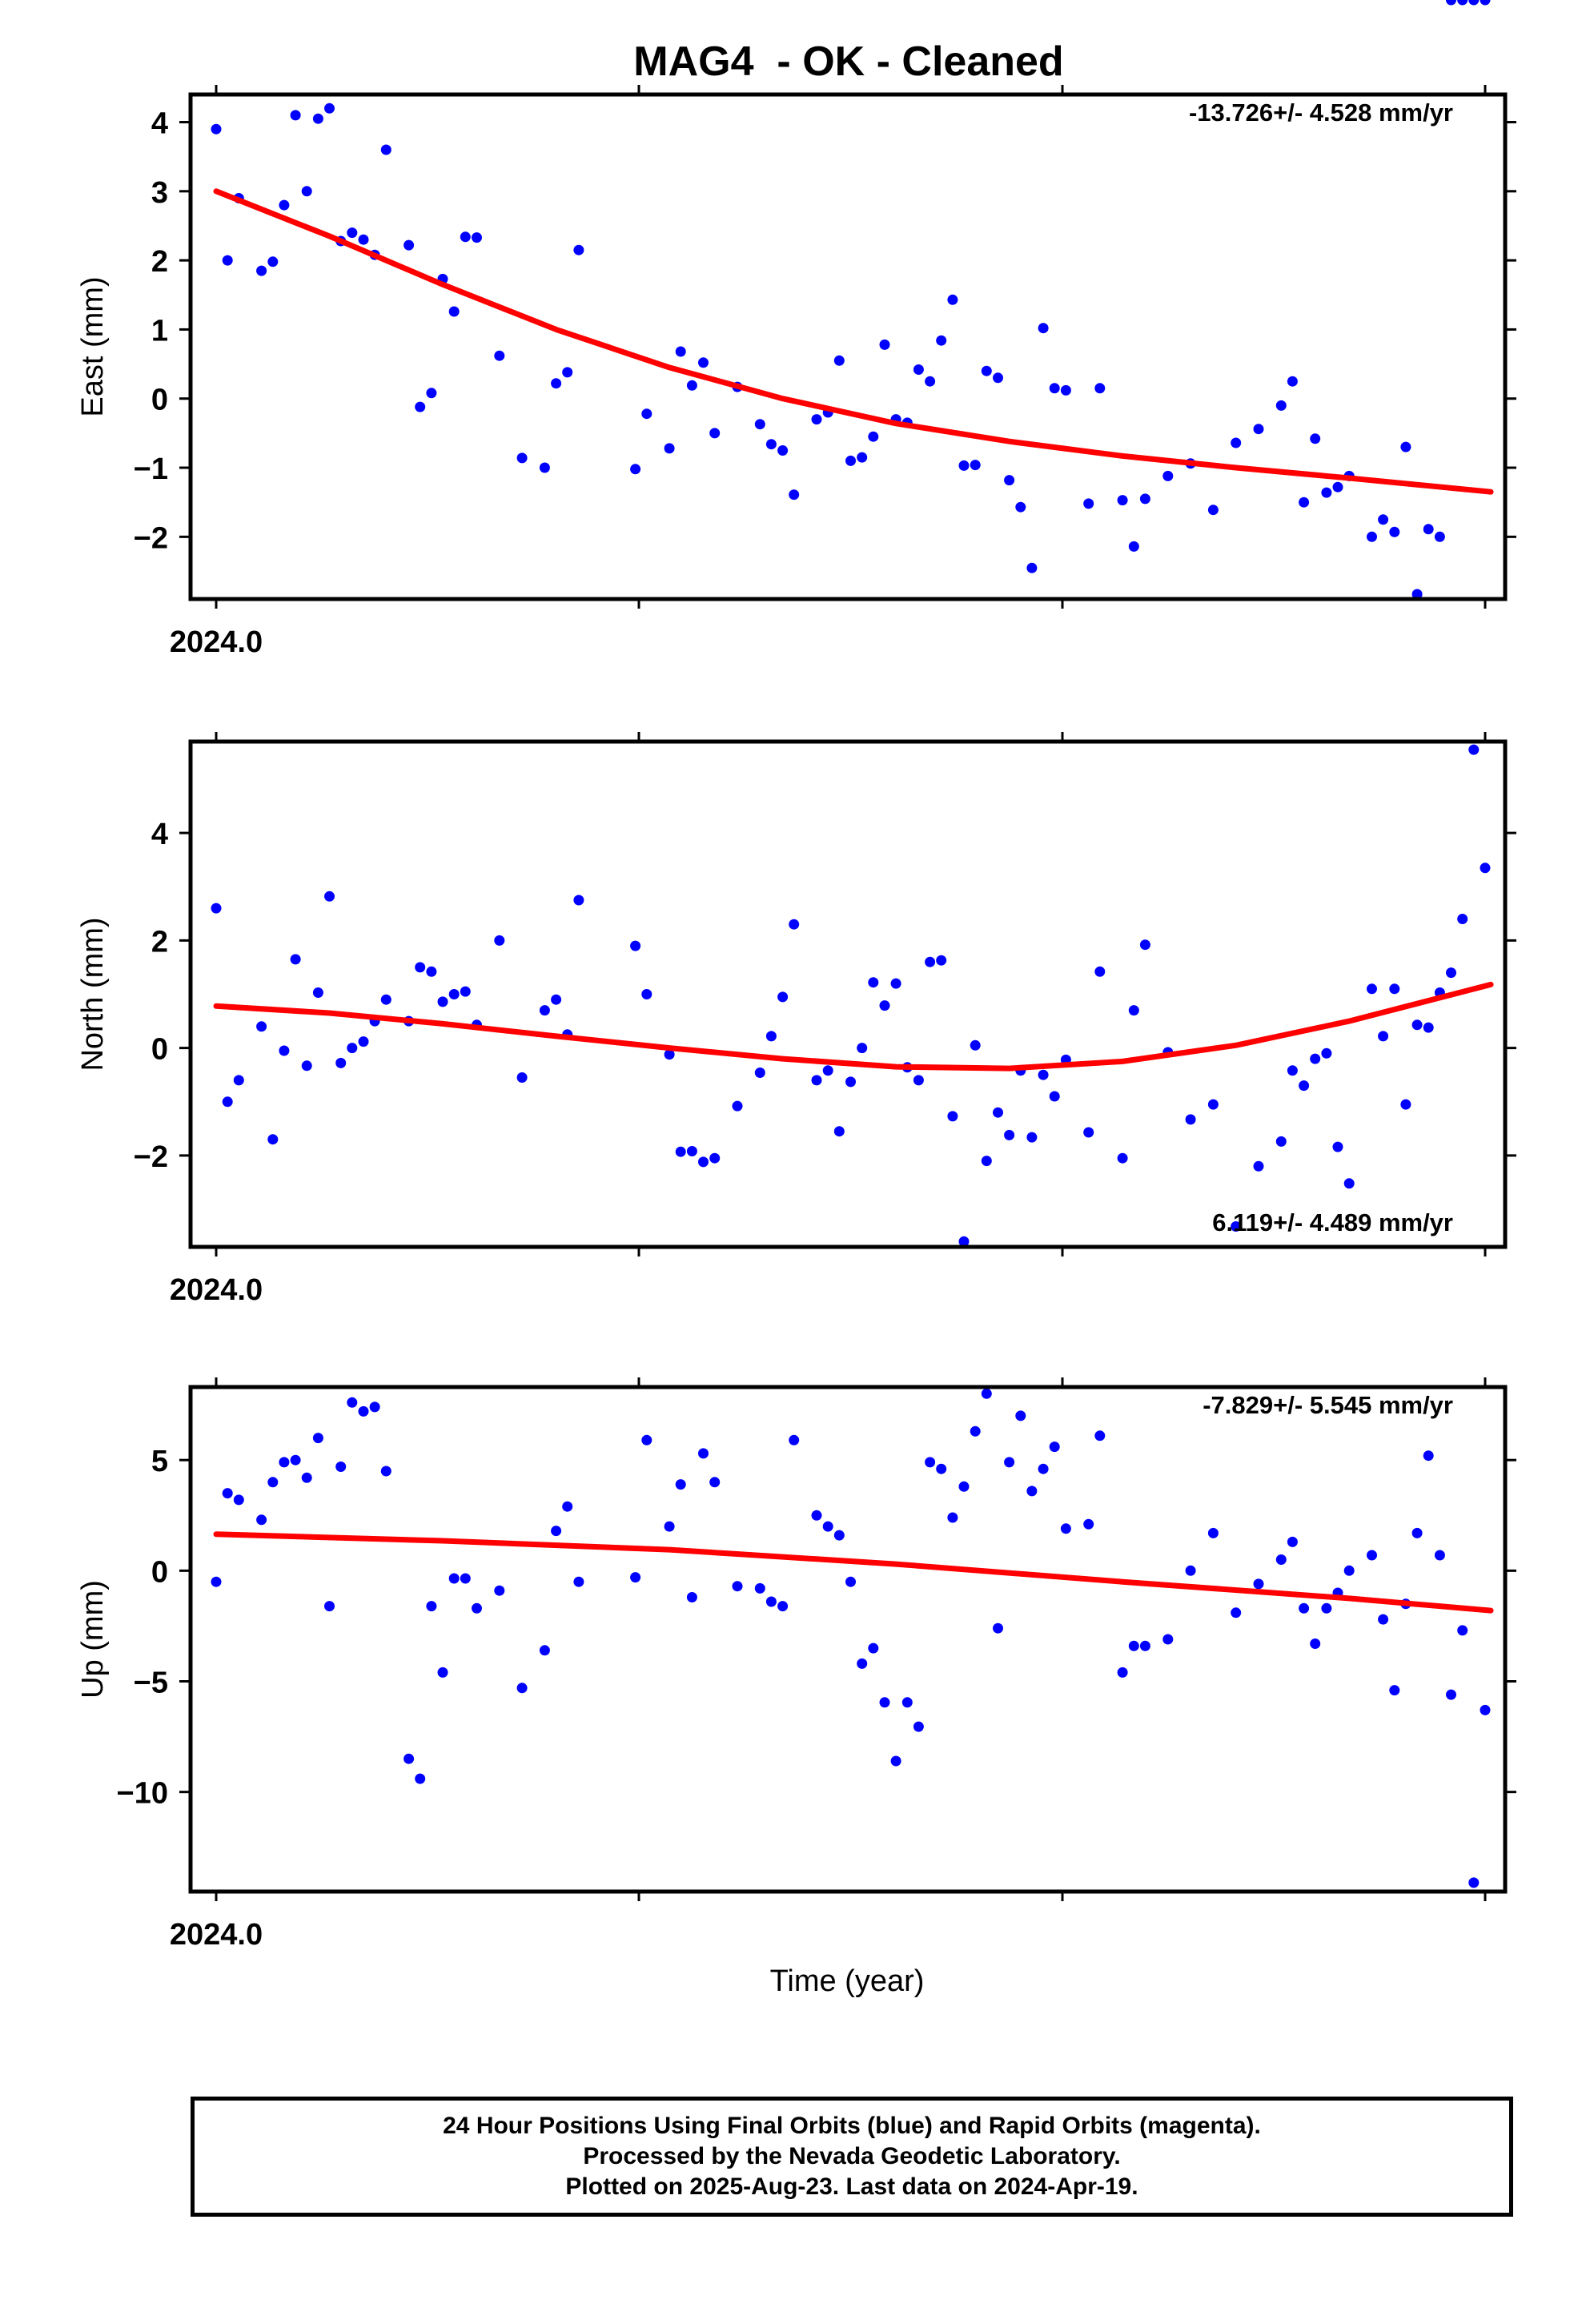 Image resolution: width=1582 pixels, height=2324 pixels. I want to click on y-axis-label: Up (mm), so click(93, 1639).